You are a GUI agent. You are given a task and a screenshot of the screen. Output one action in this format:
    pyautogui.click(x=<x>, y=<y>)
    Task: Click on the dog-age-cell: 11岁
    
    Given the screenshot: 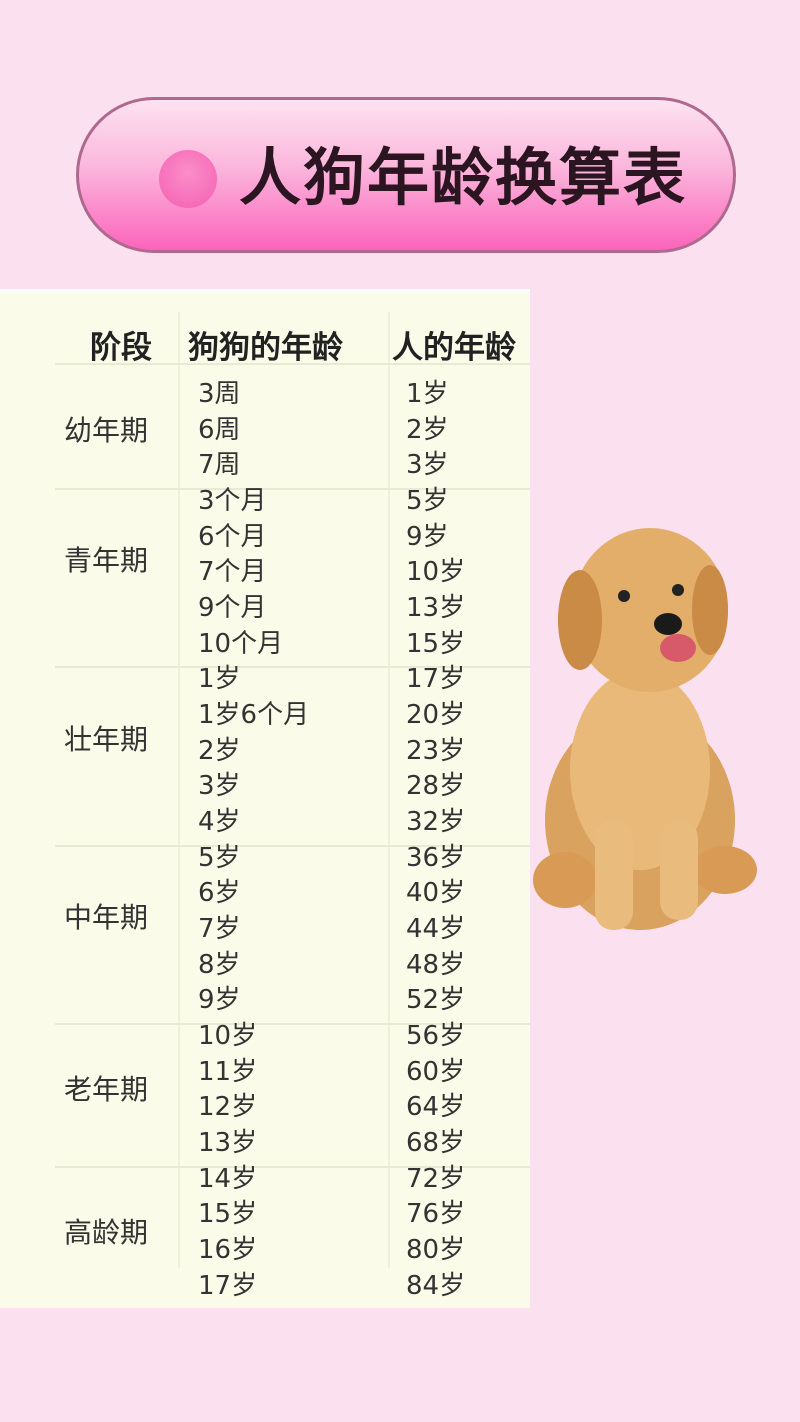 What is the action you would take?
    pyautogui.click(x=228, y=1071)
    